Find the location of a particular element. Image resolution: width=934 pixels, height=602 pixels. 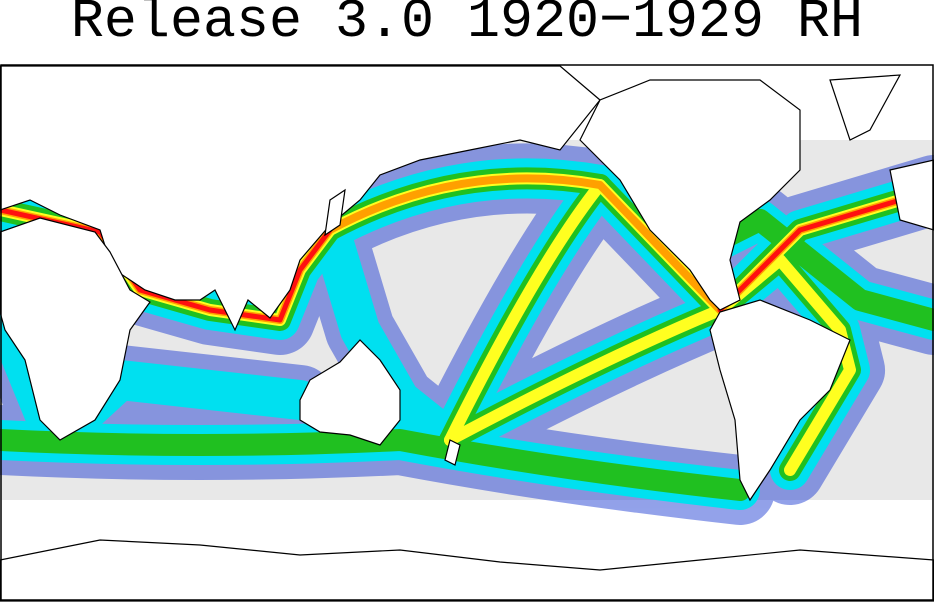

japan is located at coordinates (335, 212).